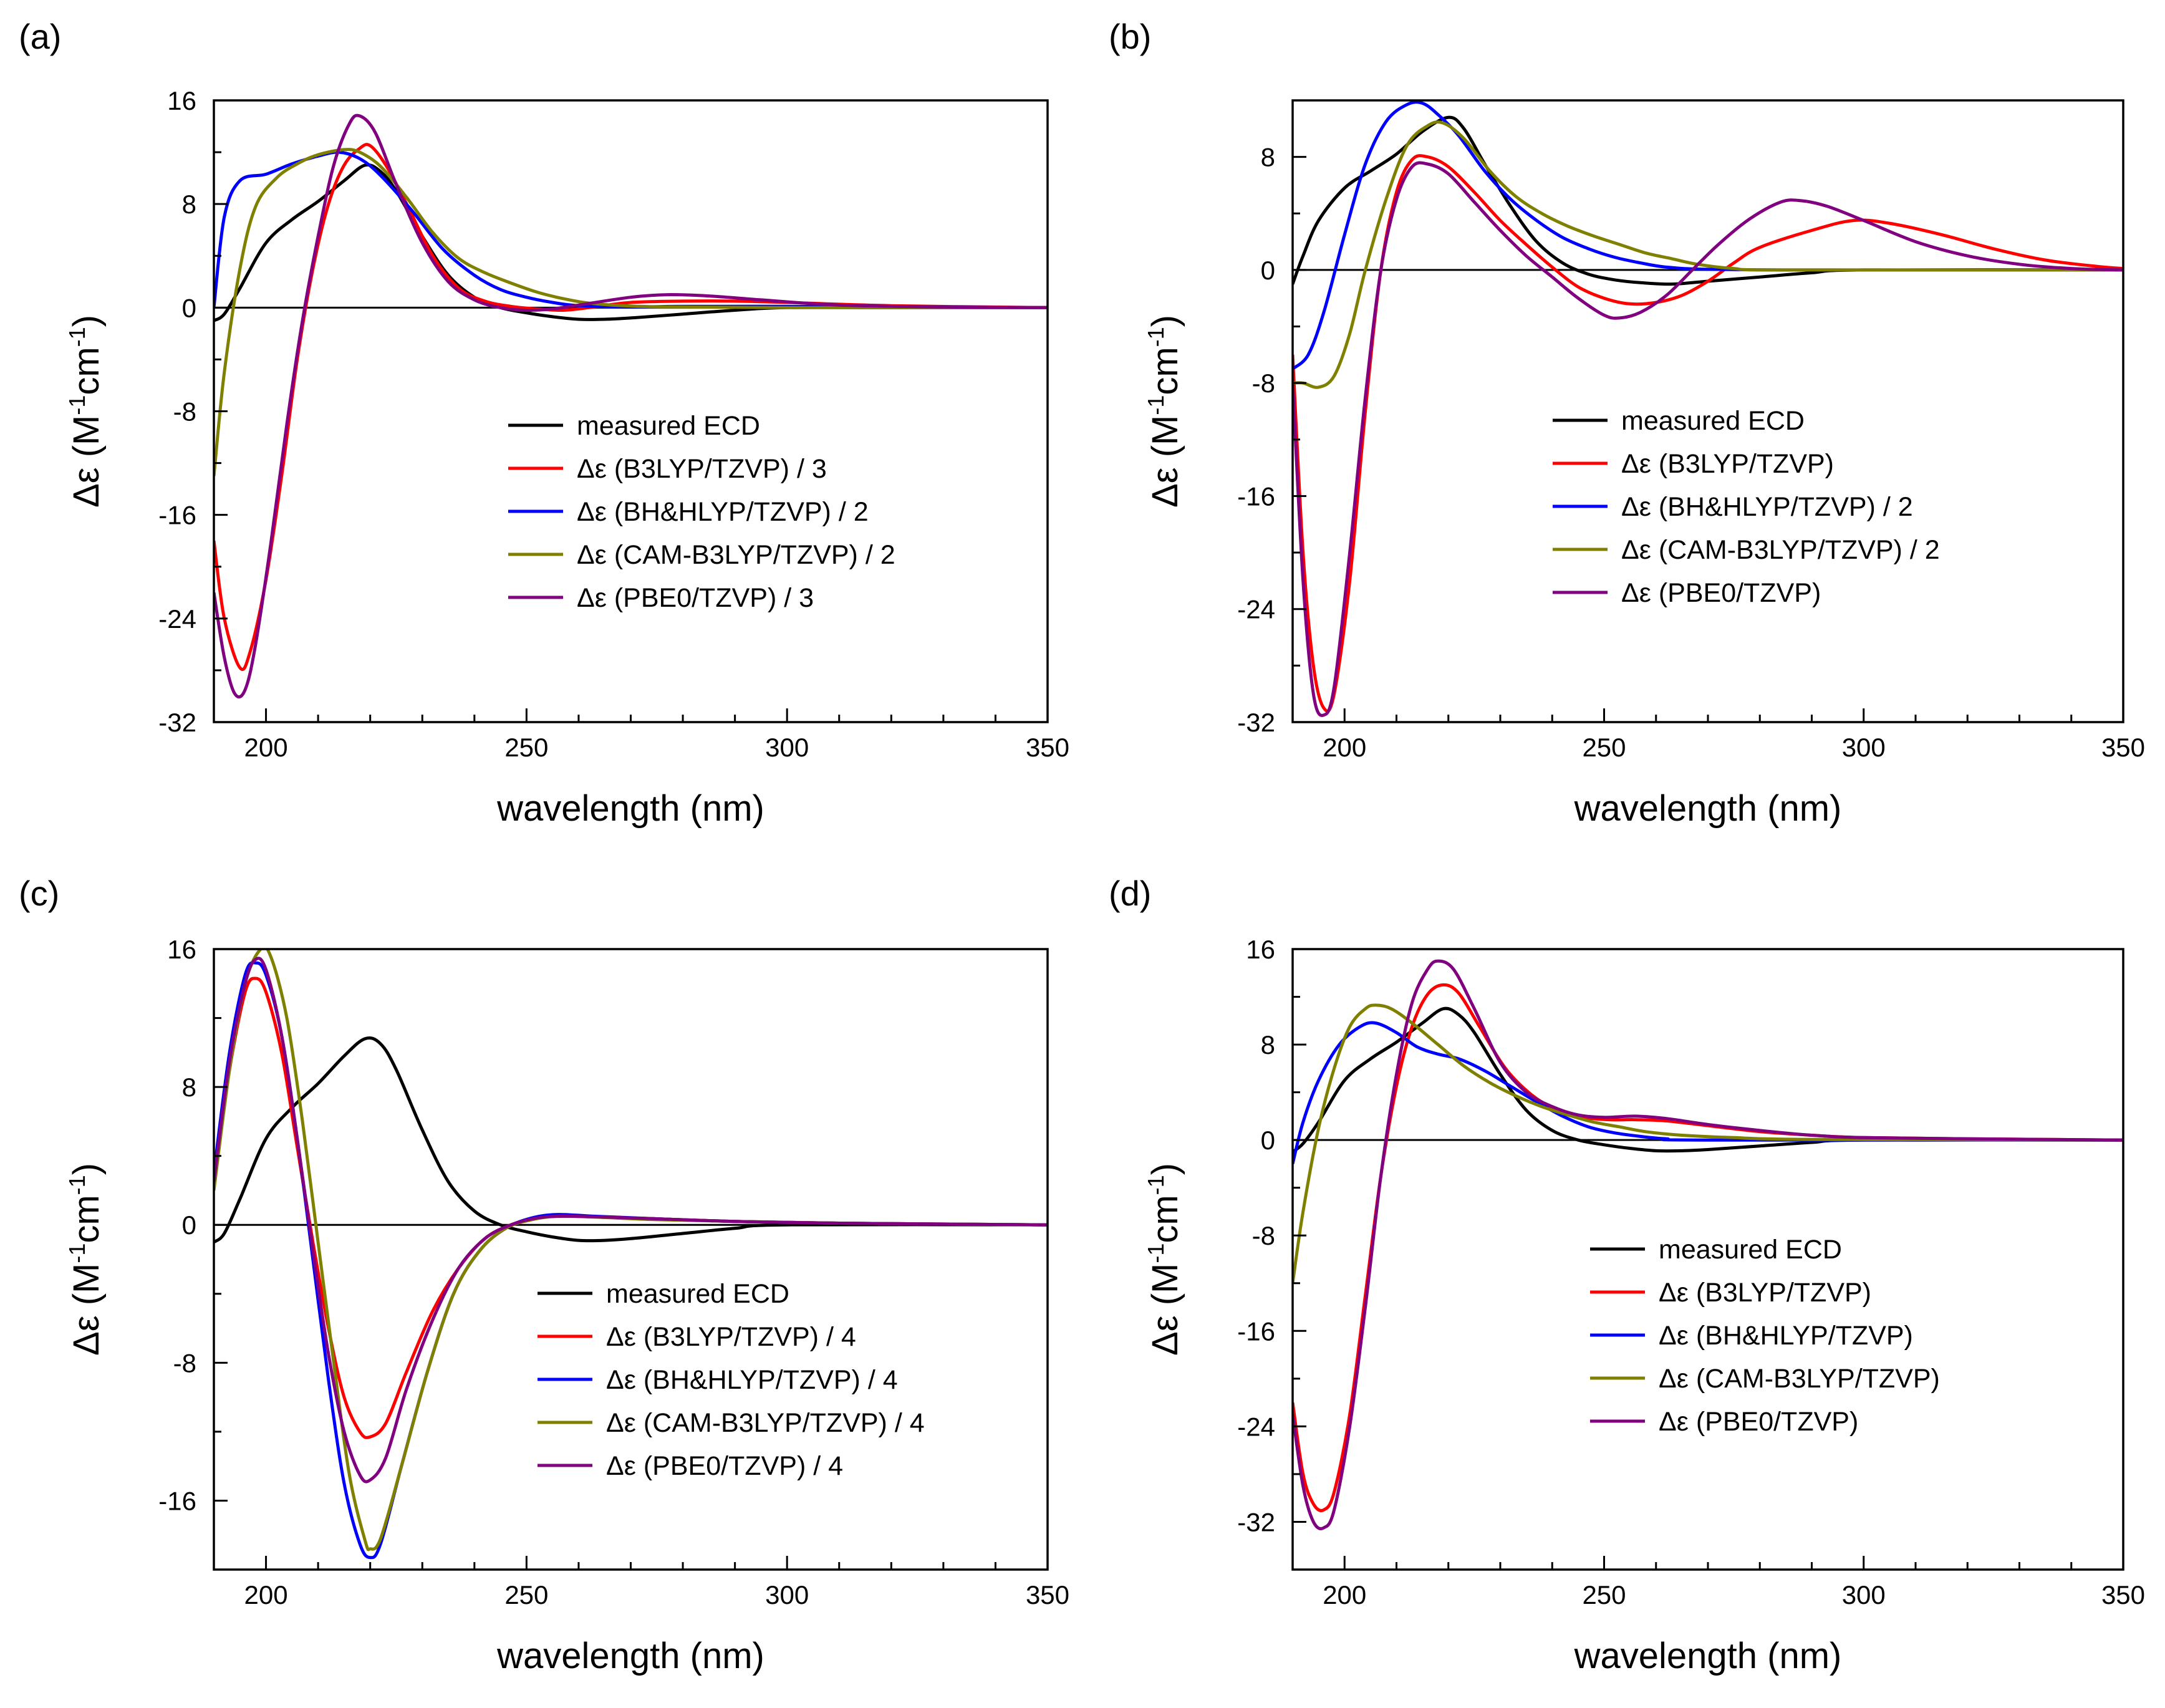 This screenshot has height=1708, width=2165. I want to click on legend-label-bhhlyp: Δε (BH&HLYP/TZVP) / 4, so click(752, 1380).